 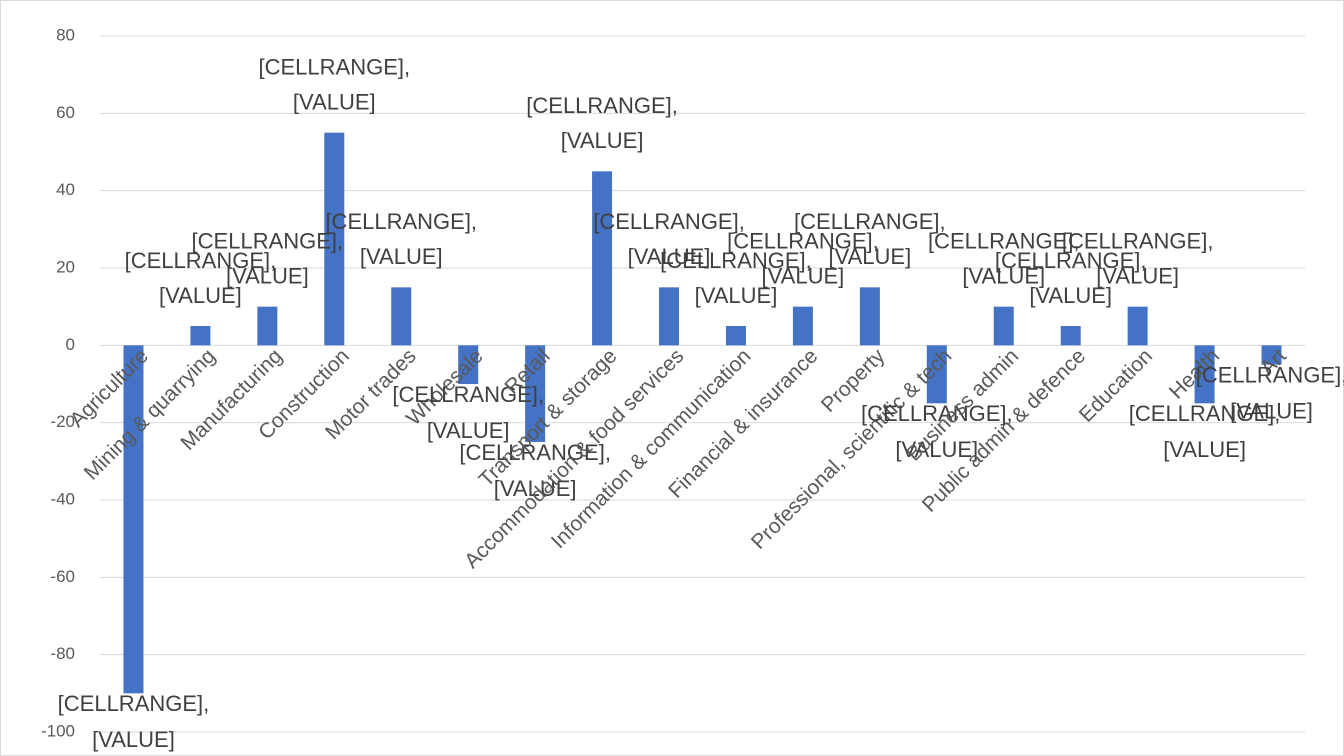 I want to click on y-tick-label: 60, so click(x=65, y=112).